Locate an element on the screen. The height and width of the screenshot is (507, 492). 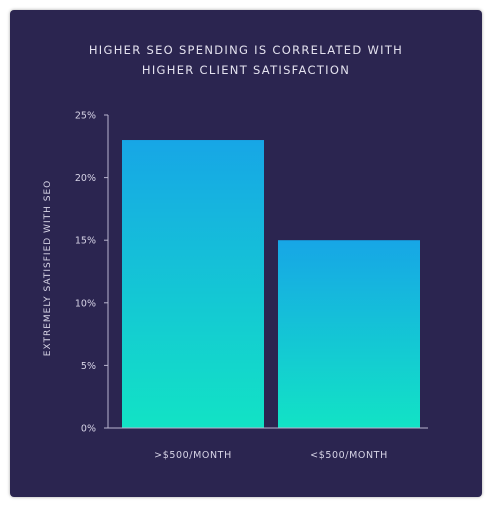
x-category-label: <$500/MONTH is located at coordinates (349, 455).